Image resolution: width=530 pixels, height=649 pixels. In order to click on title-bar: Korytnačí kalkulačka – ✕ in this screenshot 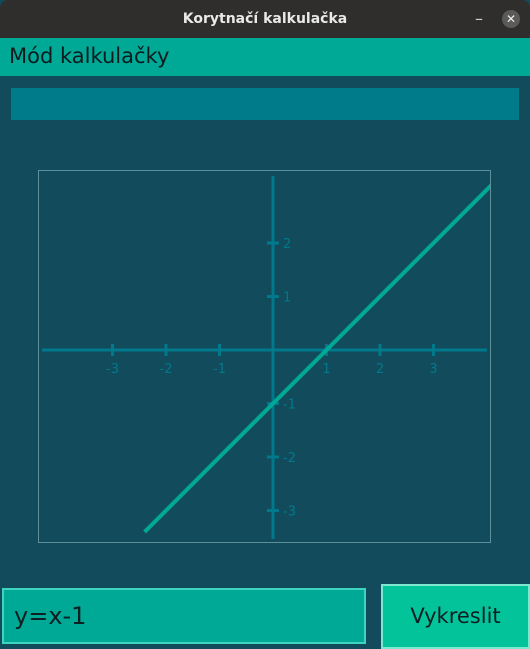, I will do `click(265, 19)`.